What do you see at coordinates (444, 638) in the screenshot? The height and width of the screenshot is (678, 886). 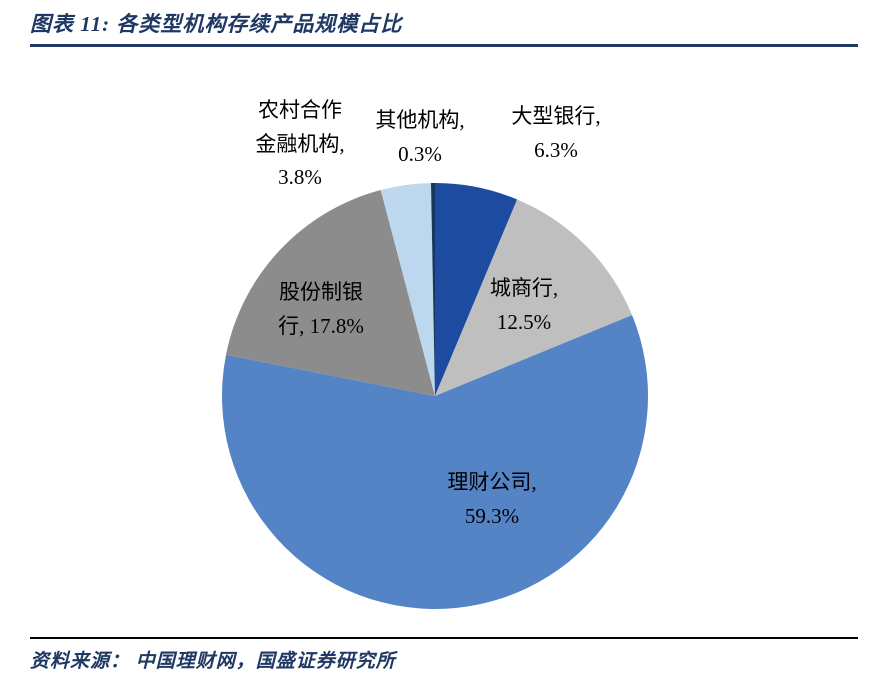 I see `footer-divider` at bounding box center [444, 638].